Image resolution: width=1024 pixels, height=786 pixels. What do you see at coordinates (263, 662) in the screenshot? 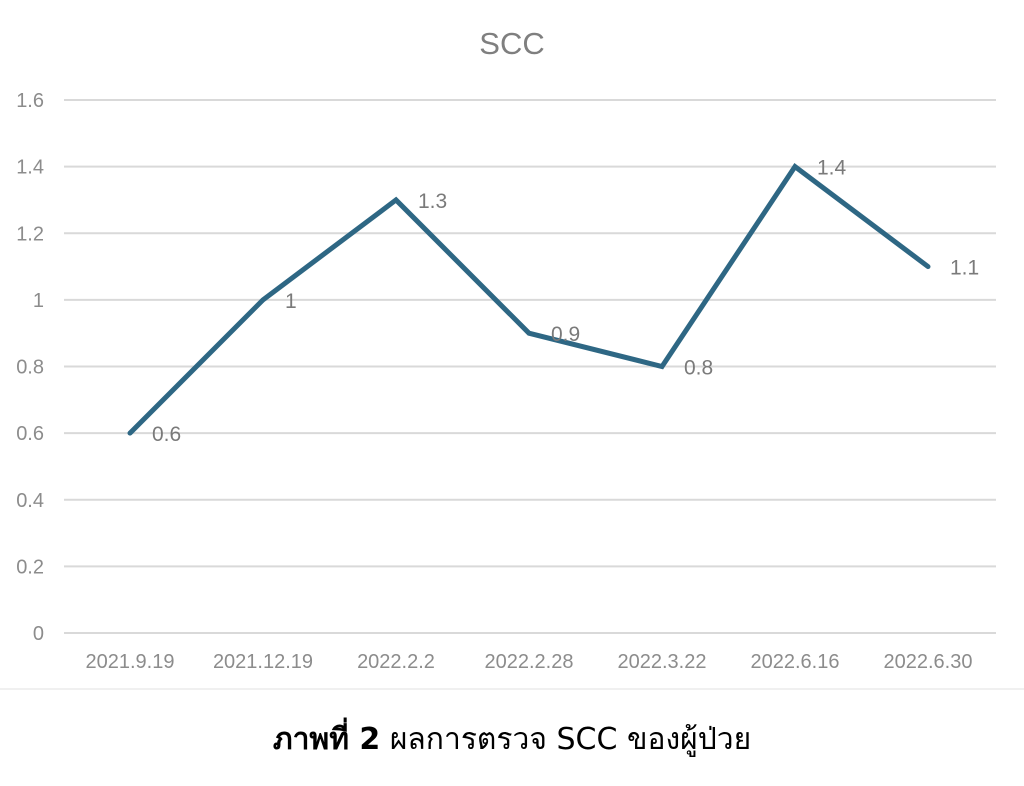
I see `x-tick-label: 2021.12.19` at bounding box center [263, 662].